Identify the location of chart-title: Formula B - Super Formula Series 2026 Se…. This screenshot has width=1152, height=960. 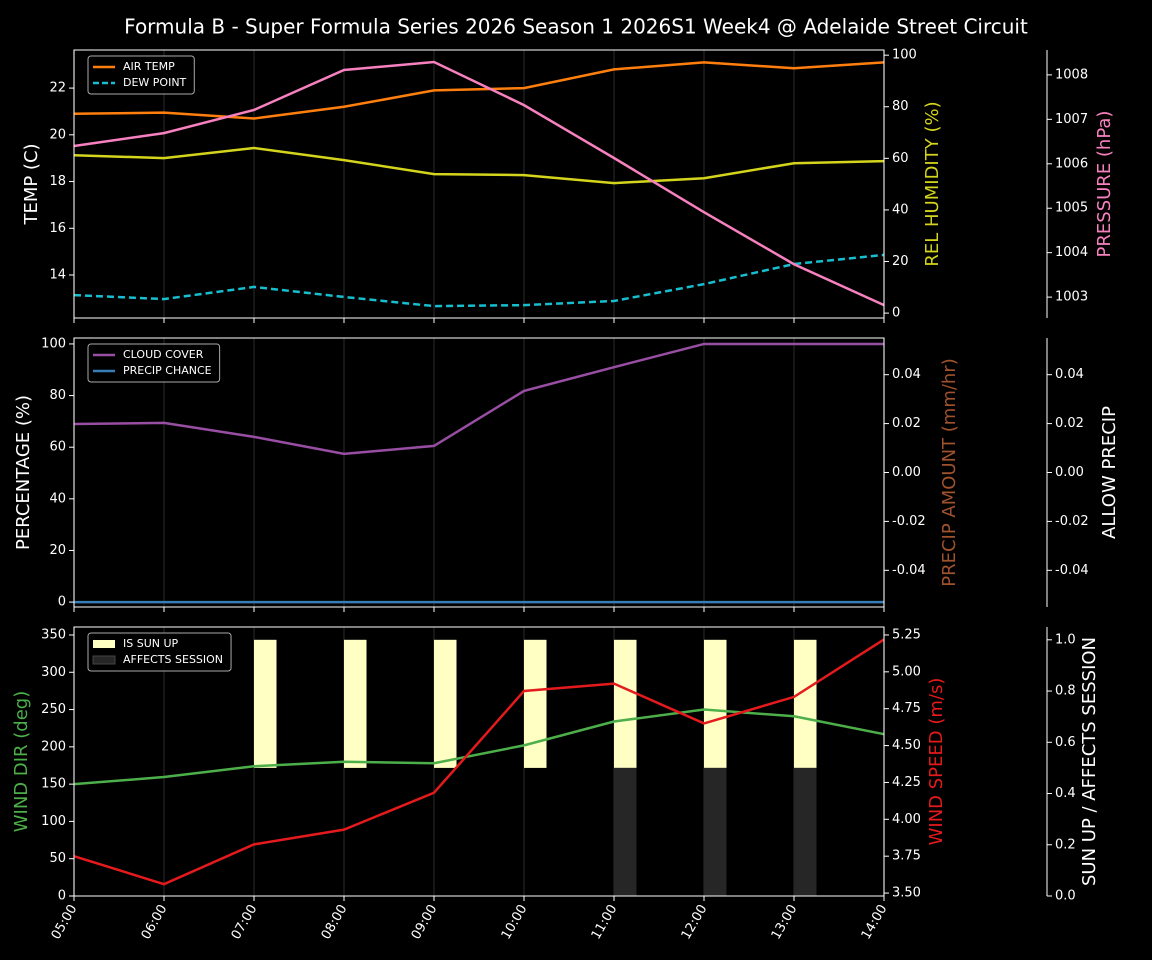
(576, 27).